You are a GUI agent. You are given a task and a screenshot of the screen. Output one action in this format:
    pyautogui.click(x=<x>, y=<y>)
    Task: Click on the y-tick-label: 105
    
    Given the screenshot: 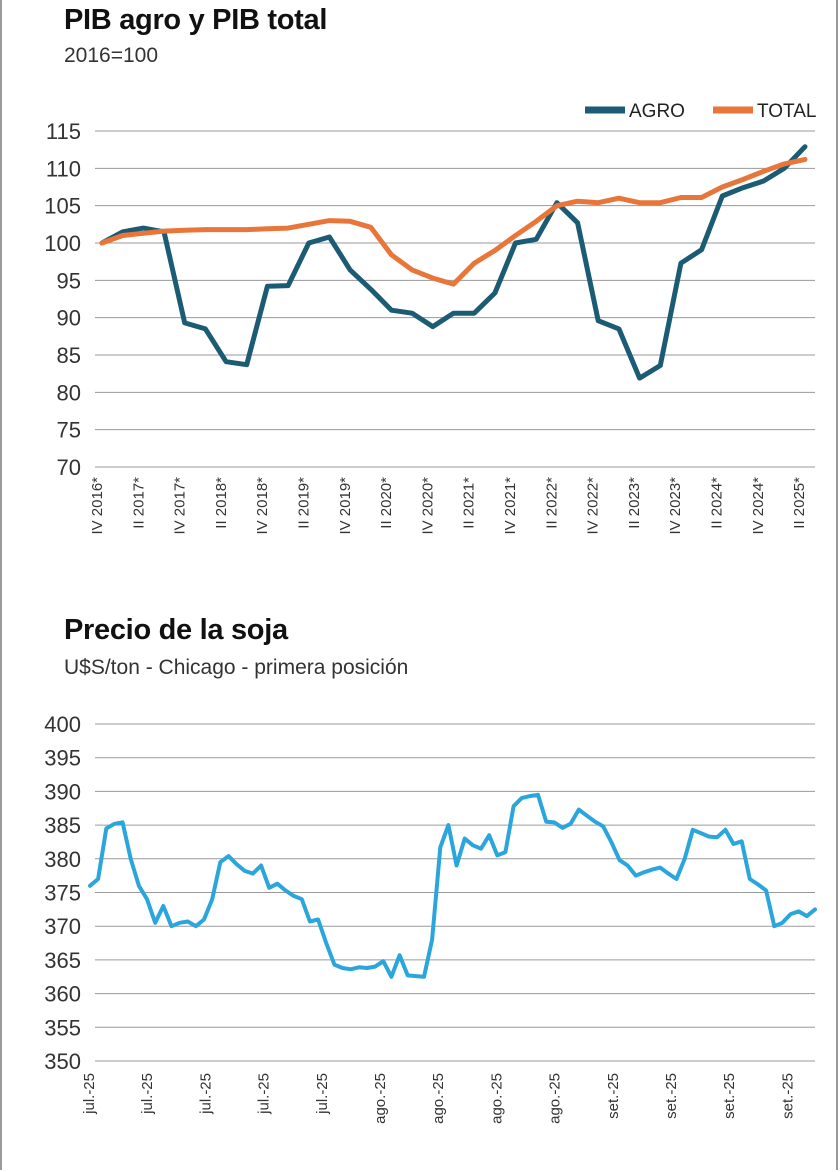 What is the action you would take?
    pyautogui.click(x=62, y=206)
    